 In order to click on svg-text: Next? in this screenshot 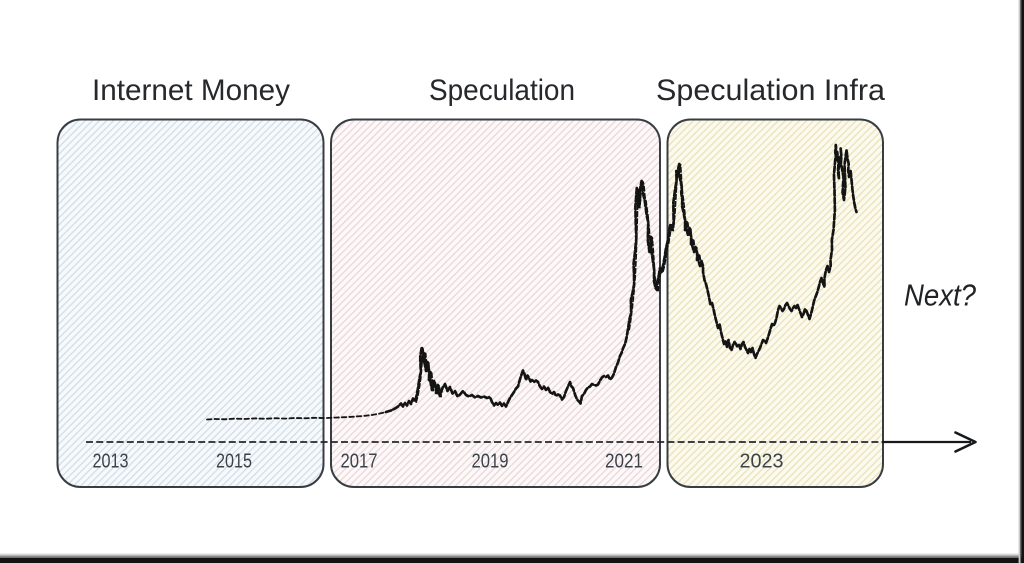, I will do `click(940, 295)`.